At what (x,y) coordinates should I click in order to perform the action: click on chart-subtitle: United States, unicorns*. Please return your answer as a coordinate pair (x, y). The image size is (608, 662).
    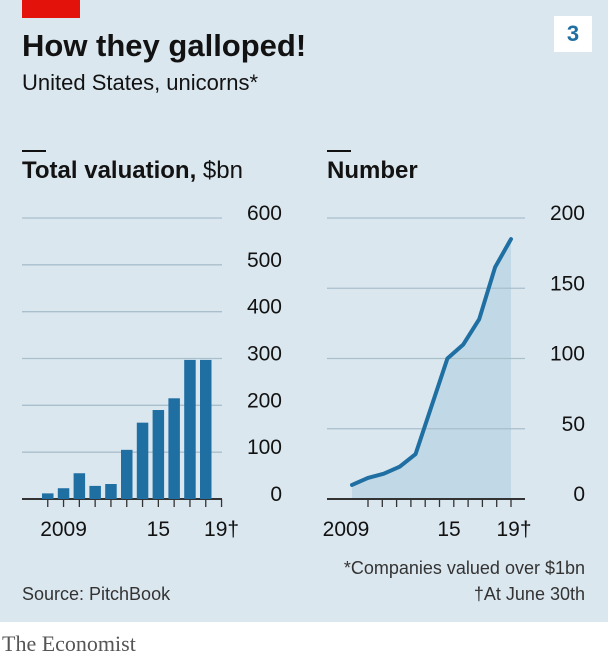
    Looking at the image, I should click on (140, 82).